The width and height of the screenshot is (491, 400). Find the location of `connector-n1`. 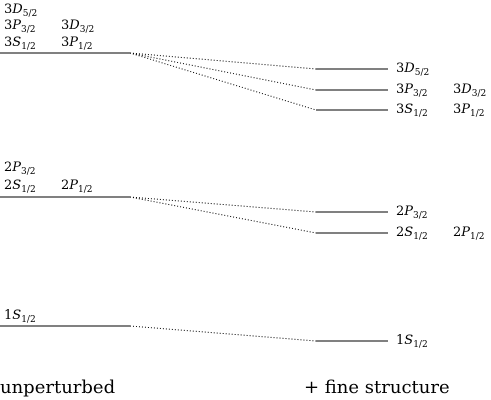

connector-n1 is located at coordinates (223, 333).